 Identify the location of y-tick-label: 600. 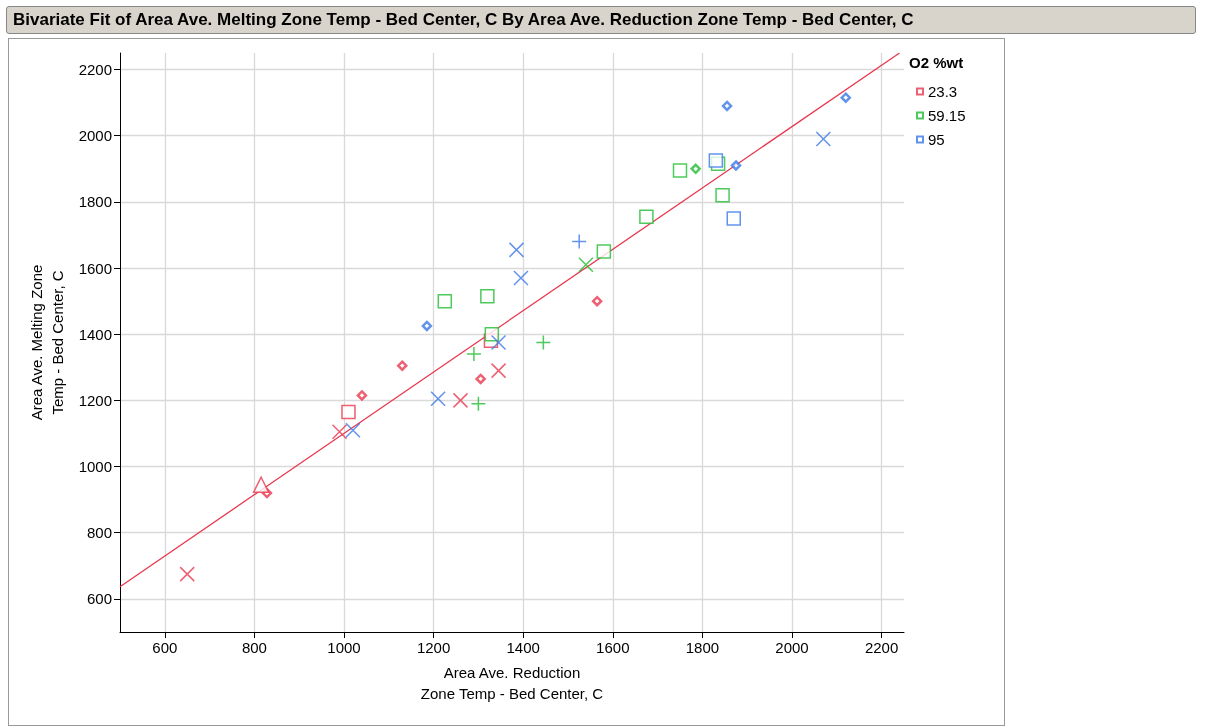
(99, 599).